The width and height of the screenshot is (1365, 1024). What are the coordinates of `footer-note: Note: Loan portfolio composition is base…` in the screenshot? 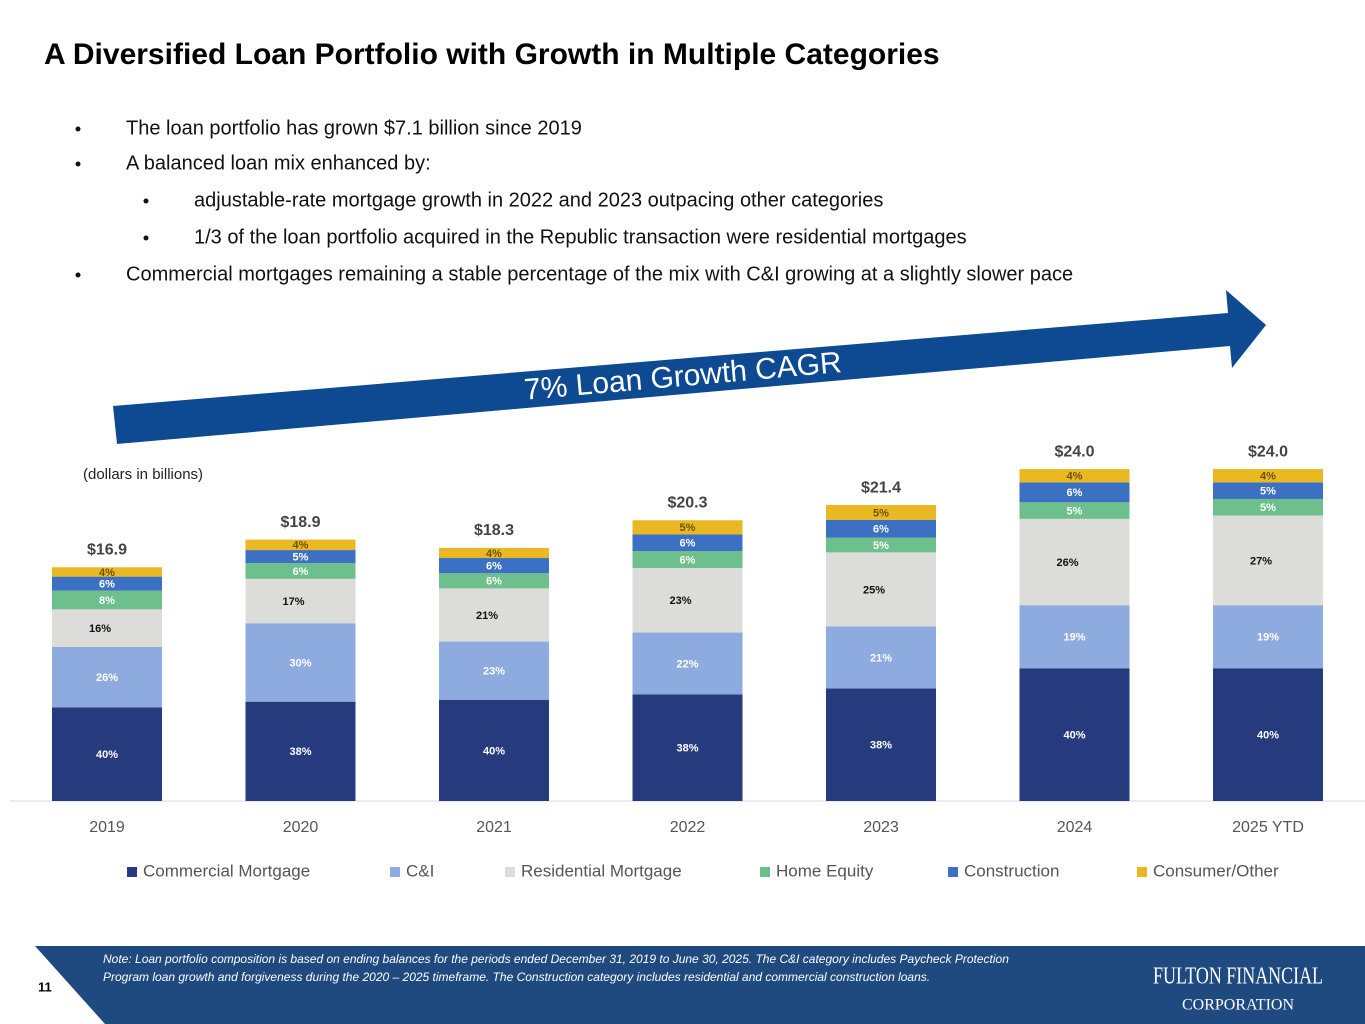 It's located at (556, 959).